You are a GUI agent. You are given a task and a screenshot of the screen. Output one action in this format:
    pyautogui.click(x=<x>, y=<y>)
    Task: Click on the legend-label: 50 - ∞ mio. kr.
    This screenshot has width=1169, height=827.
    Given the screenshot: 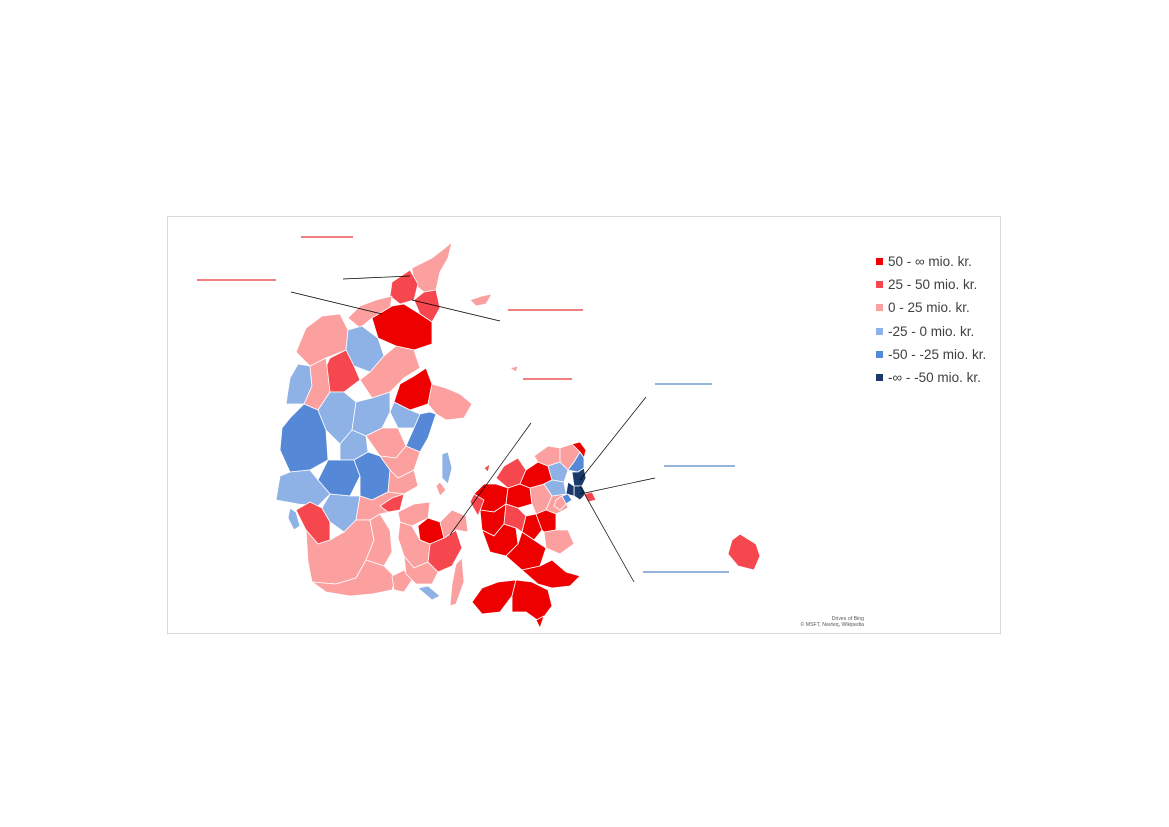 What is the action you would take?
    pyautogui.click(x=930, y=262)
    